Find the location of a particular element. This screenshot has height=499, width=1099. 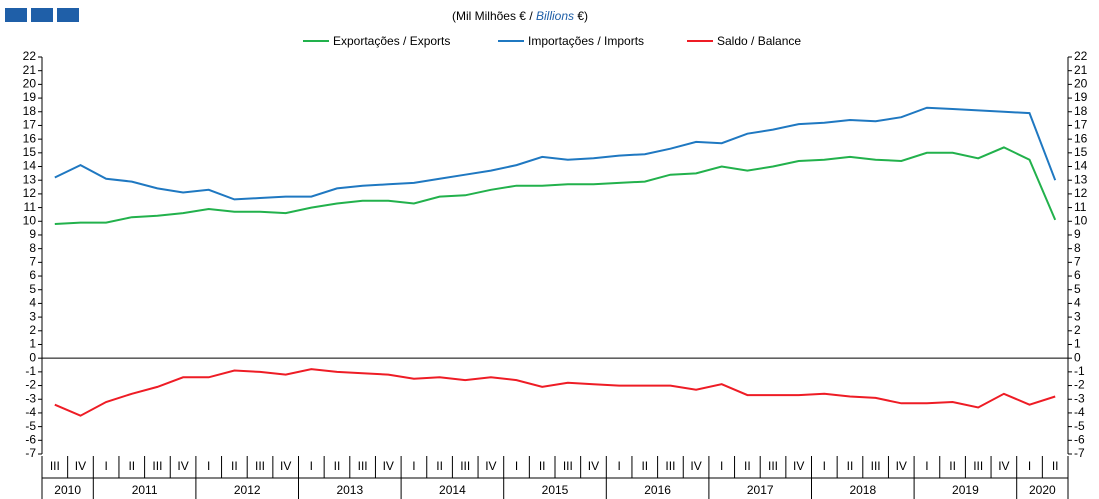

legend-label: Saldo / Balance is located at coordinates (759, 41).